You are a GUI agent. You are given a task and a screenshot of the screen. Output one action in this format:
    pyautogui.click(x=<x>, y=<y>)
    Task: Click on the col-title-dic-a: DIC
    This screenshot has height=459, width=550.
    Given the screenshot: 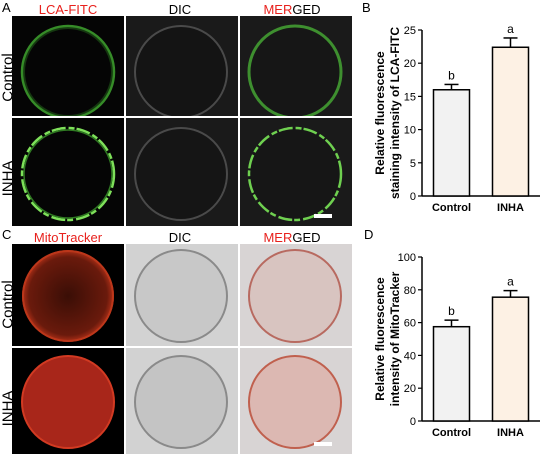 What is the action you would take?
    pyautogui.click(x=180, y=9)
    